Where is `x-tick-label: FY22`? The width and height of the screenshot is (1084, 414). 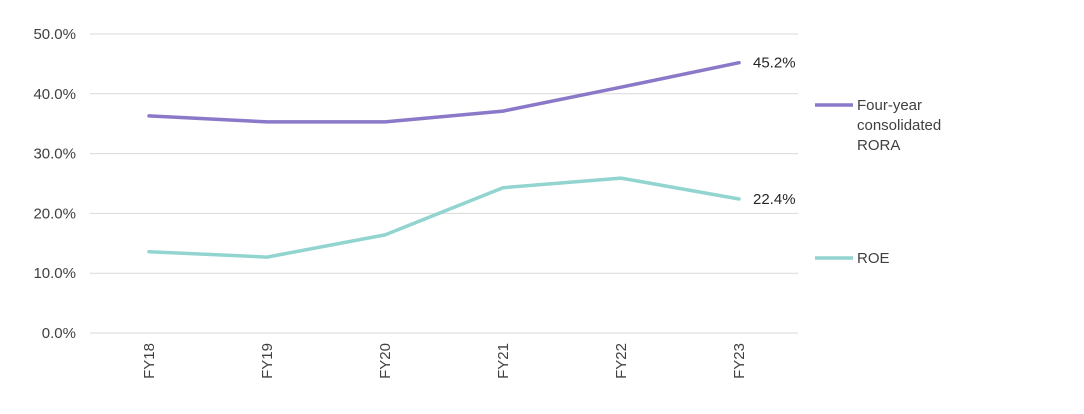
x-tick-label: FY22 is located at coordinates (621, 361).